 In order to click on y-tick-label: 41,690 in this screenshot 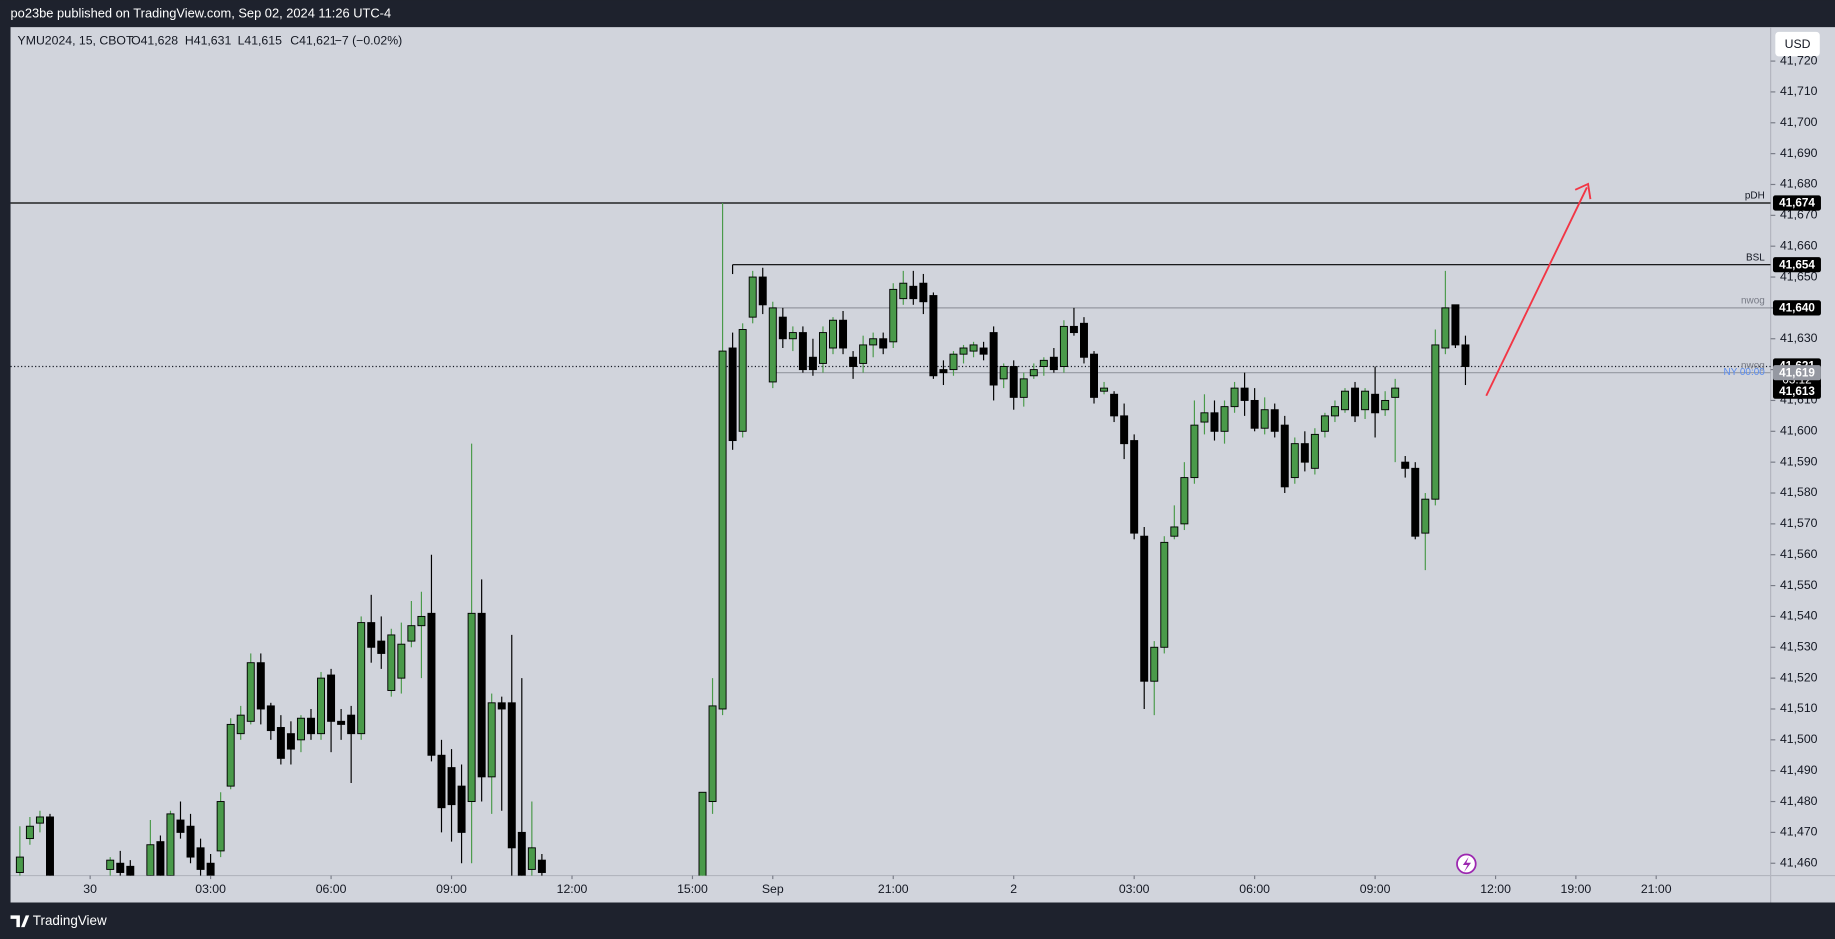, I will do `click(1799, 153)`.